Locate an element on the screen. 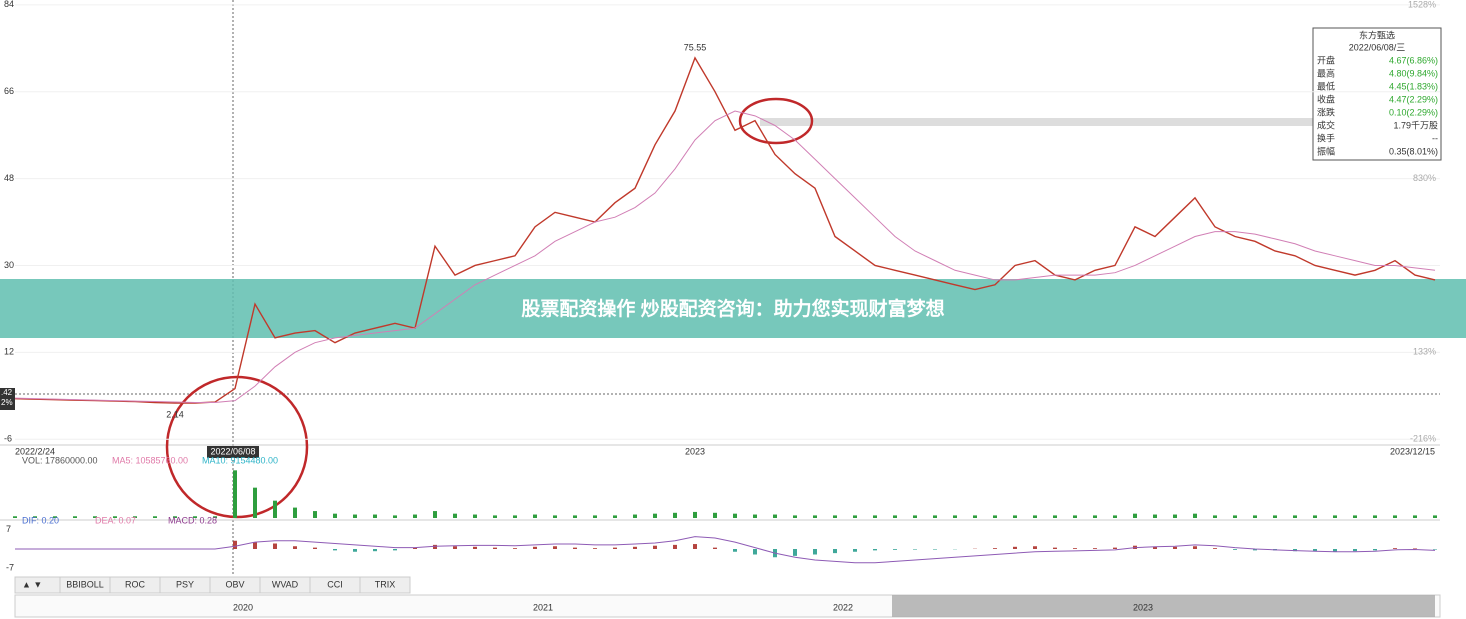 This screenshot has width=1466, height=619. info-date: 2022/06/08/三 is located at coordinates (1377, 47).